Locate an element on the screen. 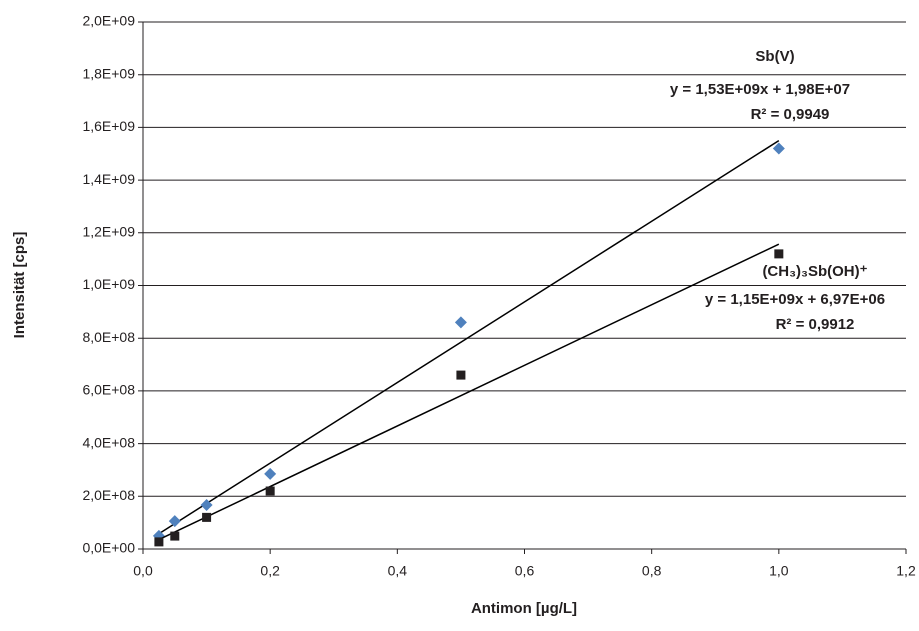 This screenshot has height=631, width=919. y-tick-label: 8,0E+08 is located at coordinates (108, 337).